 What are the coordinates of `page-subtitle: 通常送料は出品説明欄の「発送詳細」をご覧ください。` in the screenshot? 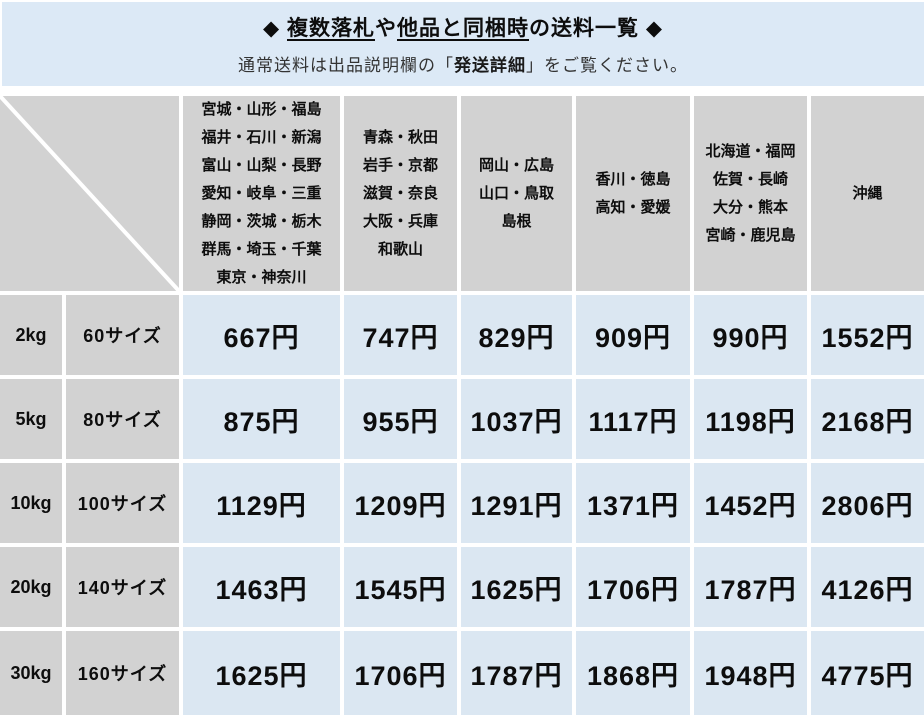 It's located at (463, 63).